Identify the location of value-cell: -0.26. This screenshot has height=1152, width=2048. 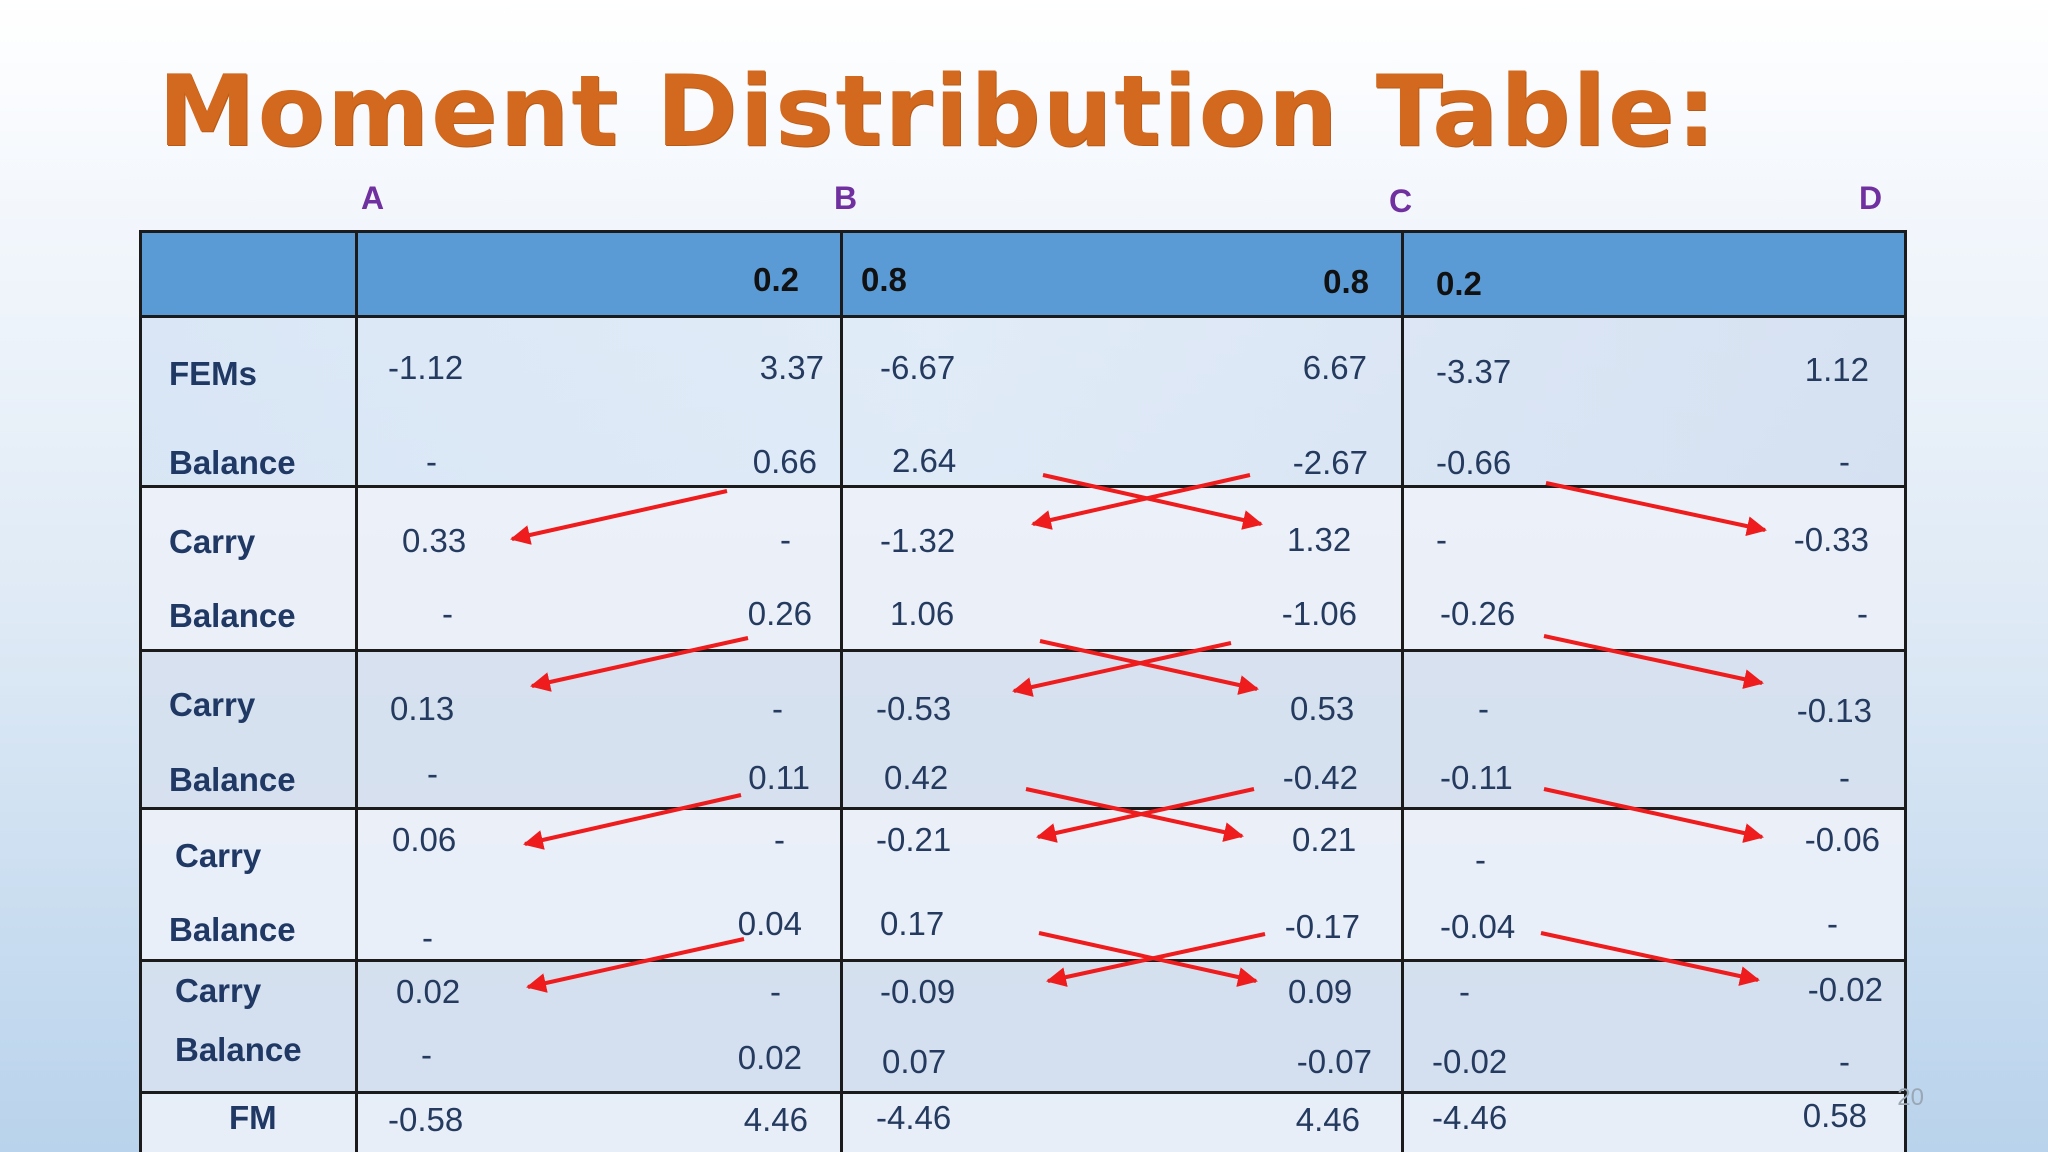
(1478, 613).